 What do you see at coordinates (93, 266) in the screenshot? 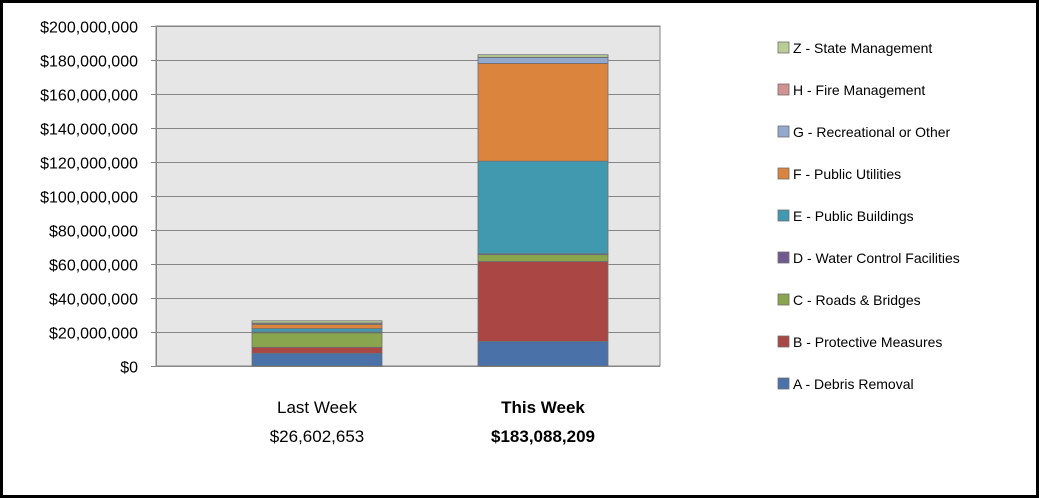
I see `y-tick-label: $60,000,000` at bounding box center [93, 266].